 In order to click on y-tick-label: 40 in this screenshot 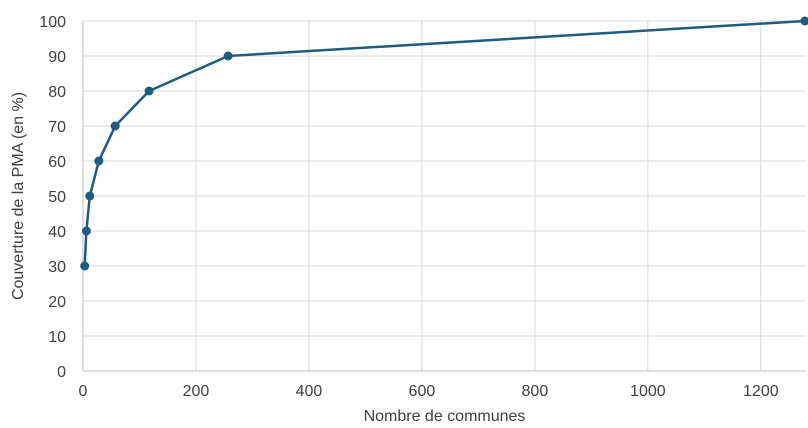, I will do `click(57, 232)`.